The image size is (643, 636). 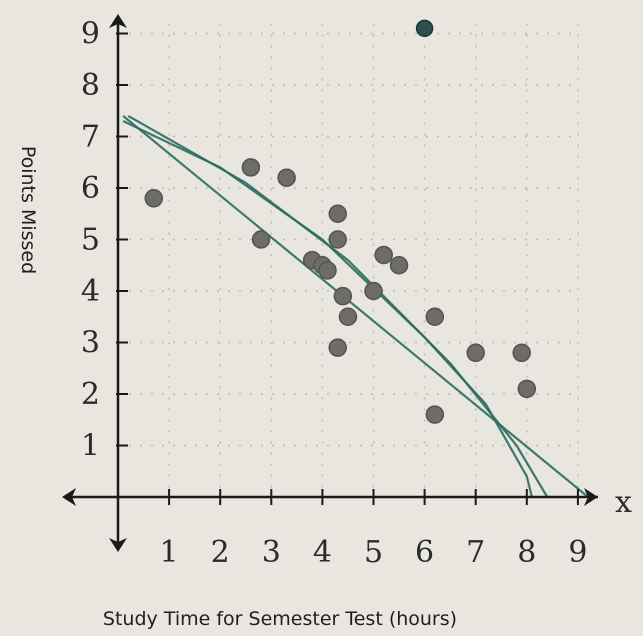 What do you see at coordinates (424, 552) in the screenshot?
I see `x-tick-label: 6` at bounding box center [424, 552].